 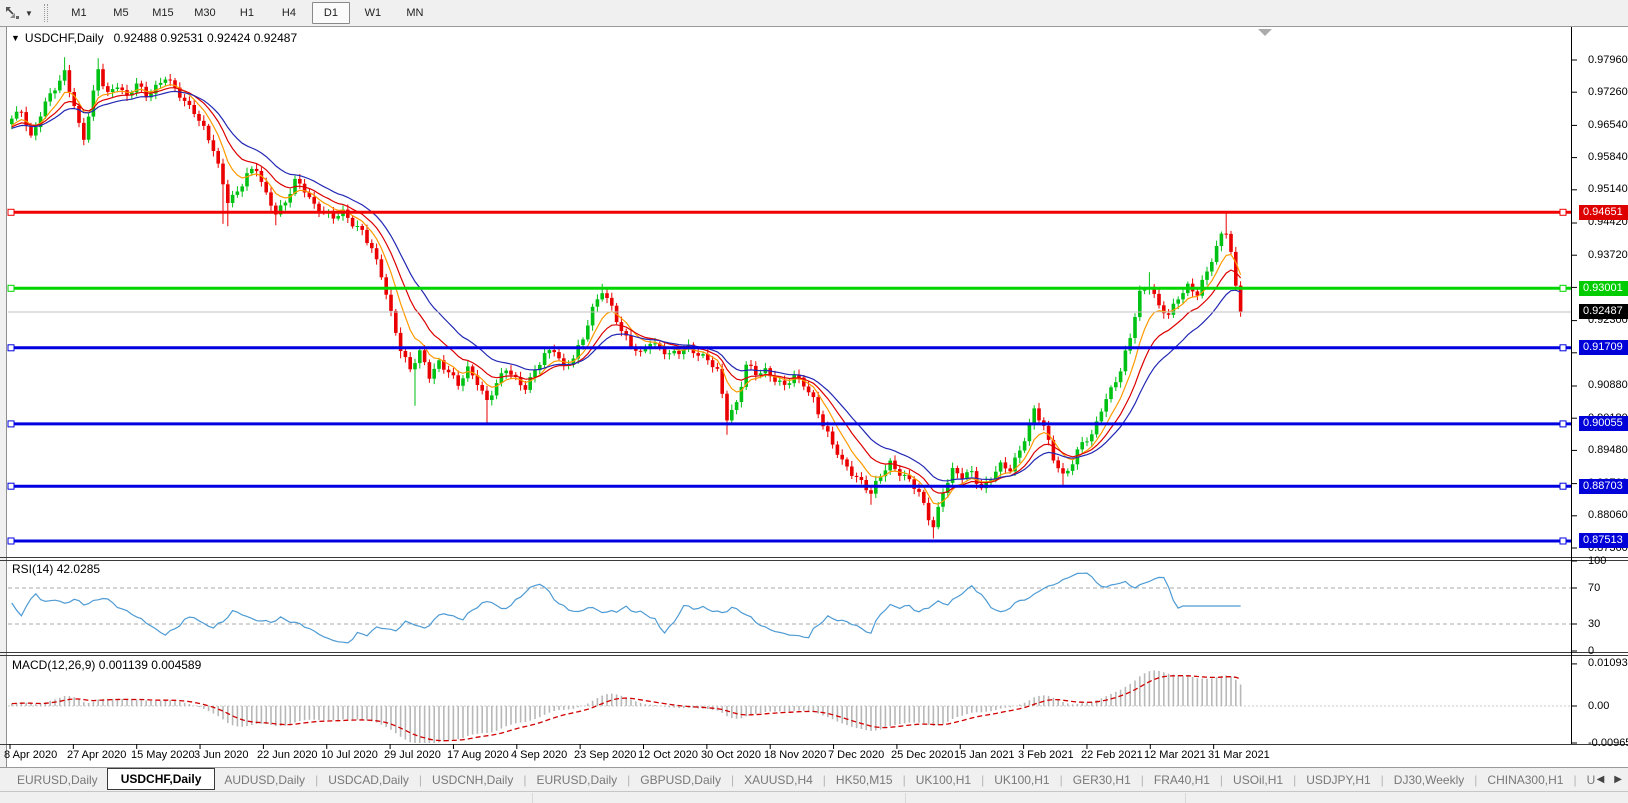 I want to click on date-tick-label: 12 Oct 2020, so click(x=668, y=755).